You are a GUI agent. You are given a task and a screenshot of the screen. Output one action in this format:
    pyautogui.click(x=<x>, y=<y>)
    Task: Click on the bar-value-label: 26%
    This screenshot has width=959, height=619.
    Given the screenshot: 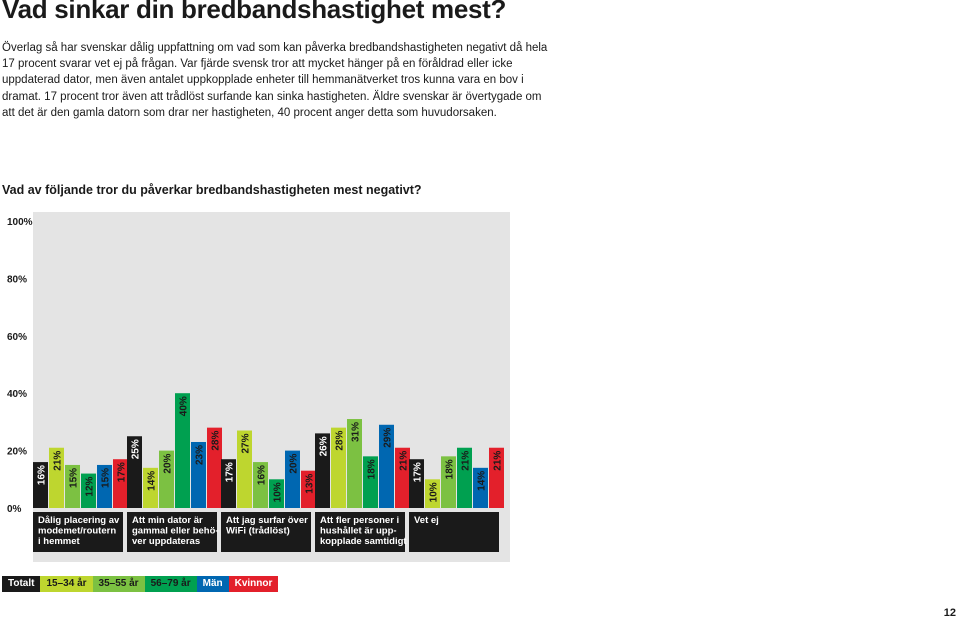 What is the action you would take?
    pyautogui.click(x=324, y=446)
    